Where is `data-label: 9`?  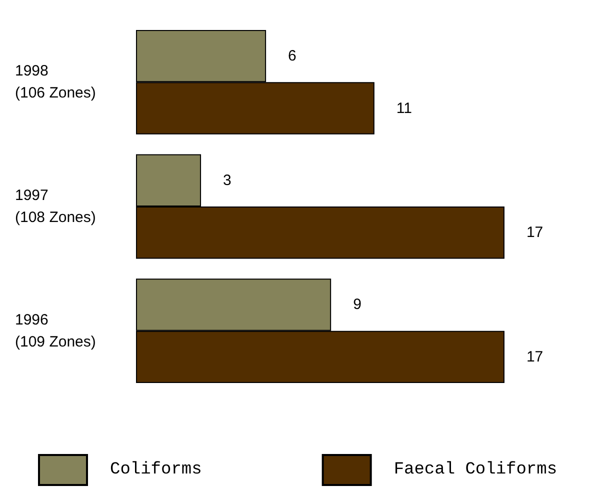
data-label: 9 is located at coordinates (357, 305).